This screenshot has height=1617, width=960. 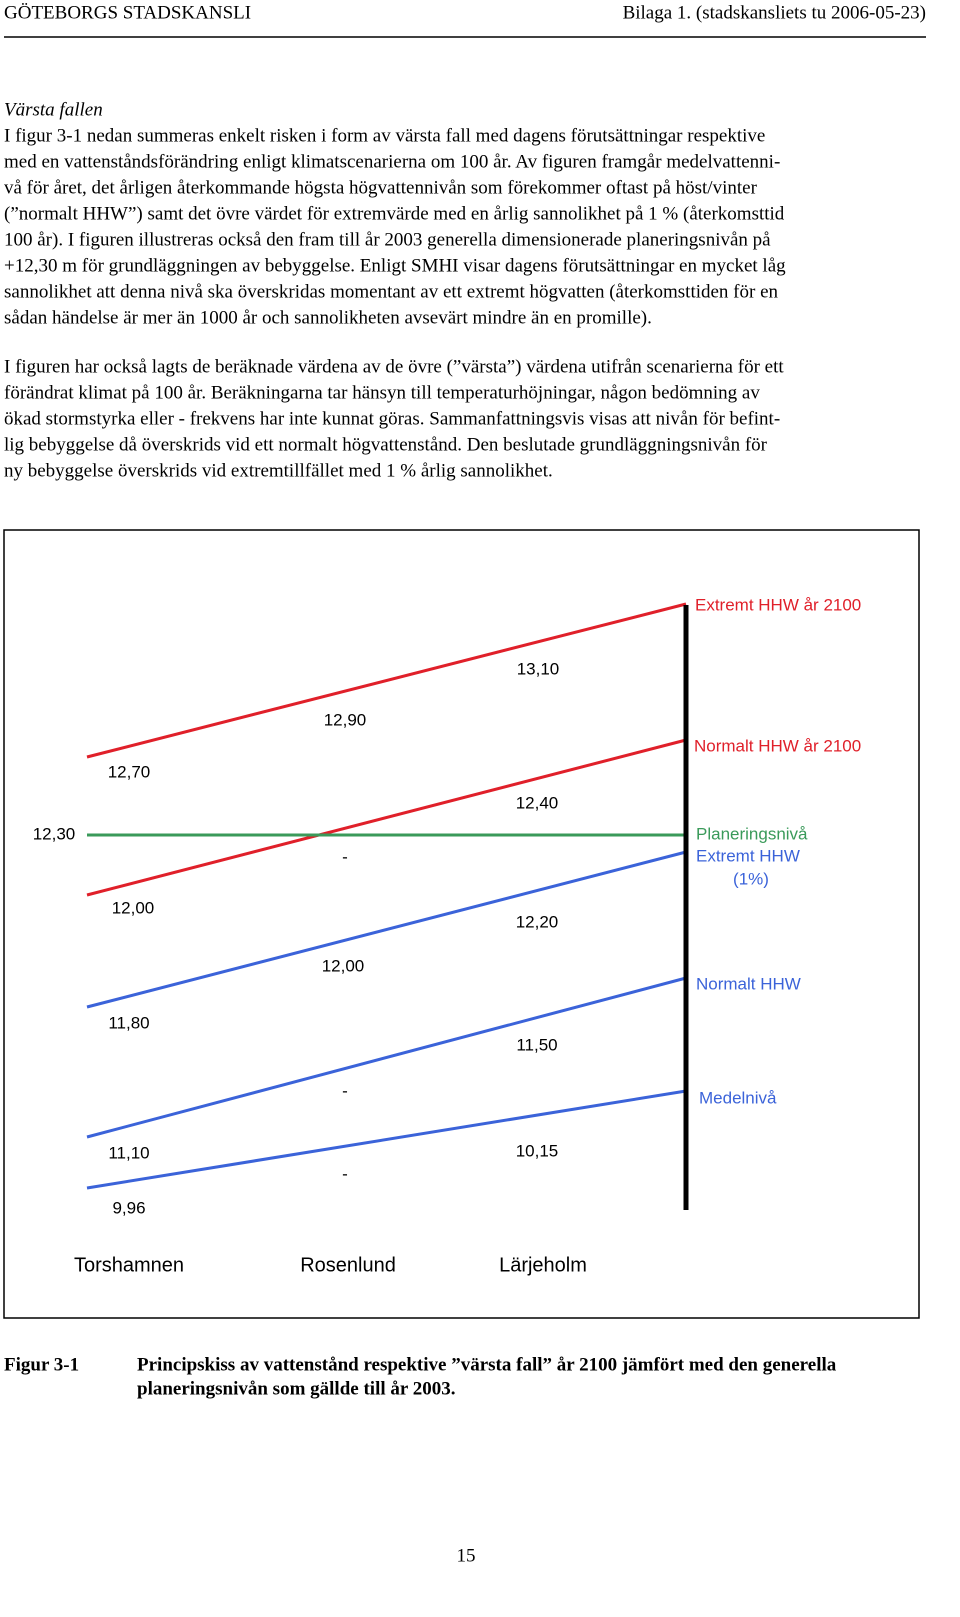 I want to click on line-label: Normalt HHW år 2100, so click(x=777, y=745).